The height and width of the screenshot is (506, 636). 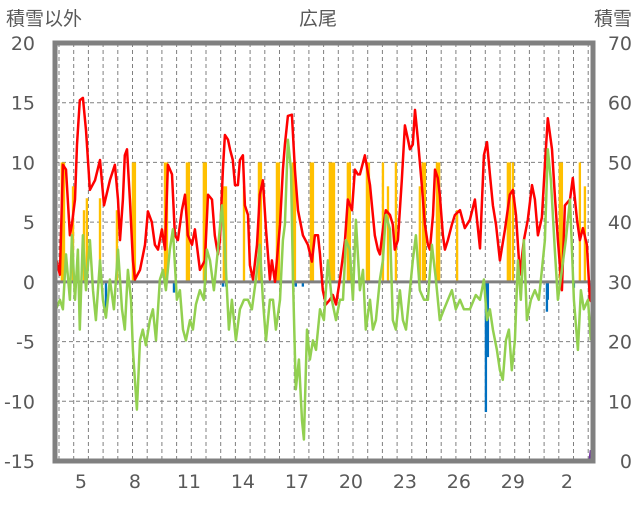 What do you see at coordinates (620, 163) in the screenshot?
I see `y-right-tick-label: 50` at bounding box center [620, 163].